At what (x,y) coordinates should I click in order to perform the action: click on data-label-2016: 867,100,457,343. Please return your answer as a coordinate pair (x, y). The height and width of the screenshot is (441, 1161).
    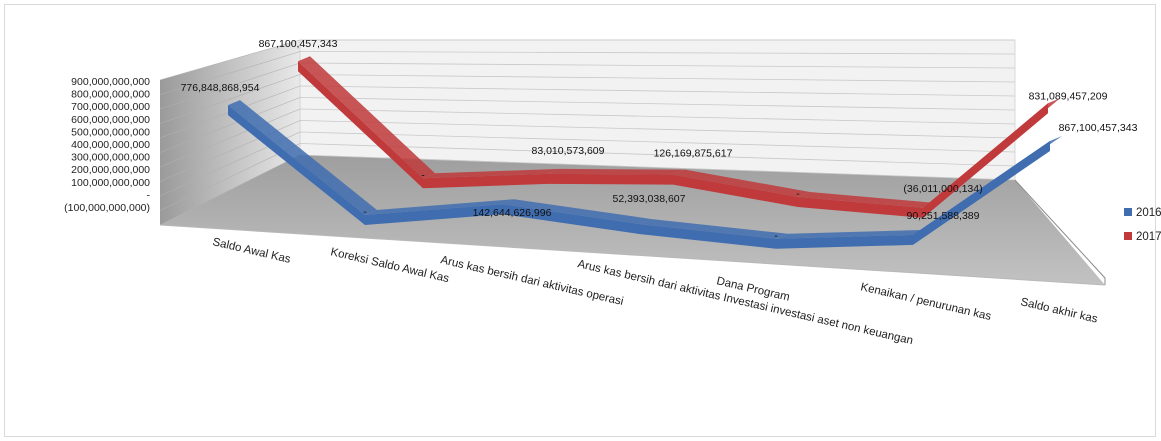
    Looking at the image, I should click on (1098, 128).